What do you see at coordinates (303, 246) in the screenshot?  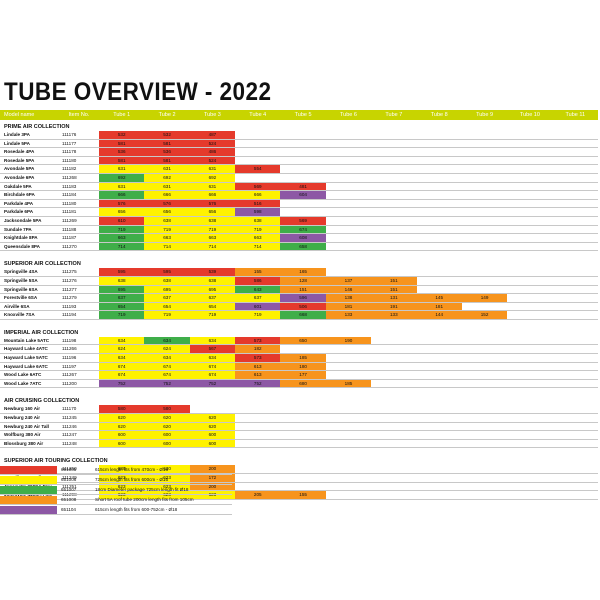 I see `tube-cell: 658` at bounding box center [303, 246].